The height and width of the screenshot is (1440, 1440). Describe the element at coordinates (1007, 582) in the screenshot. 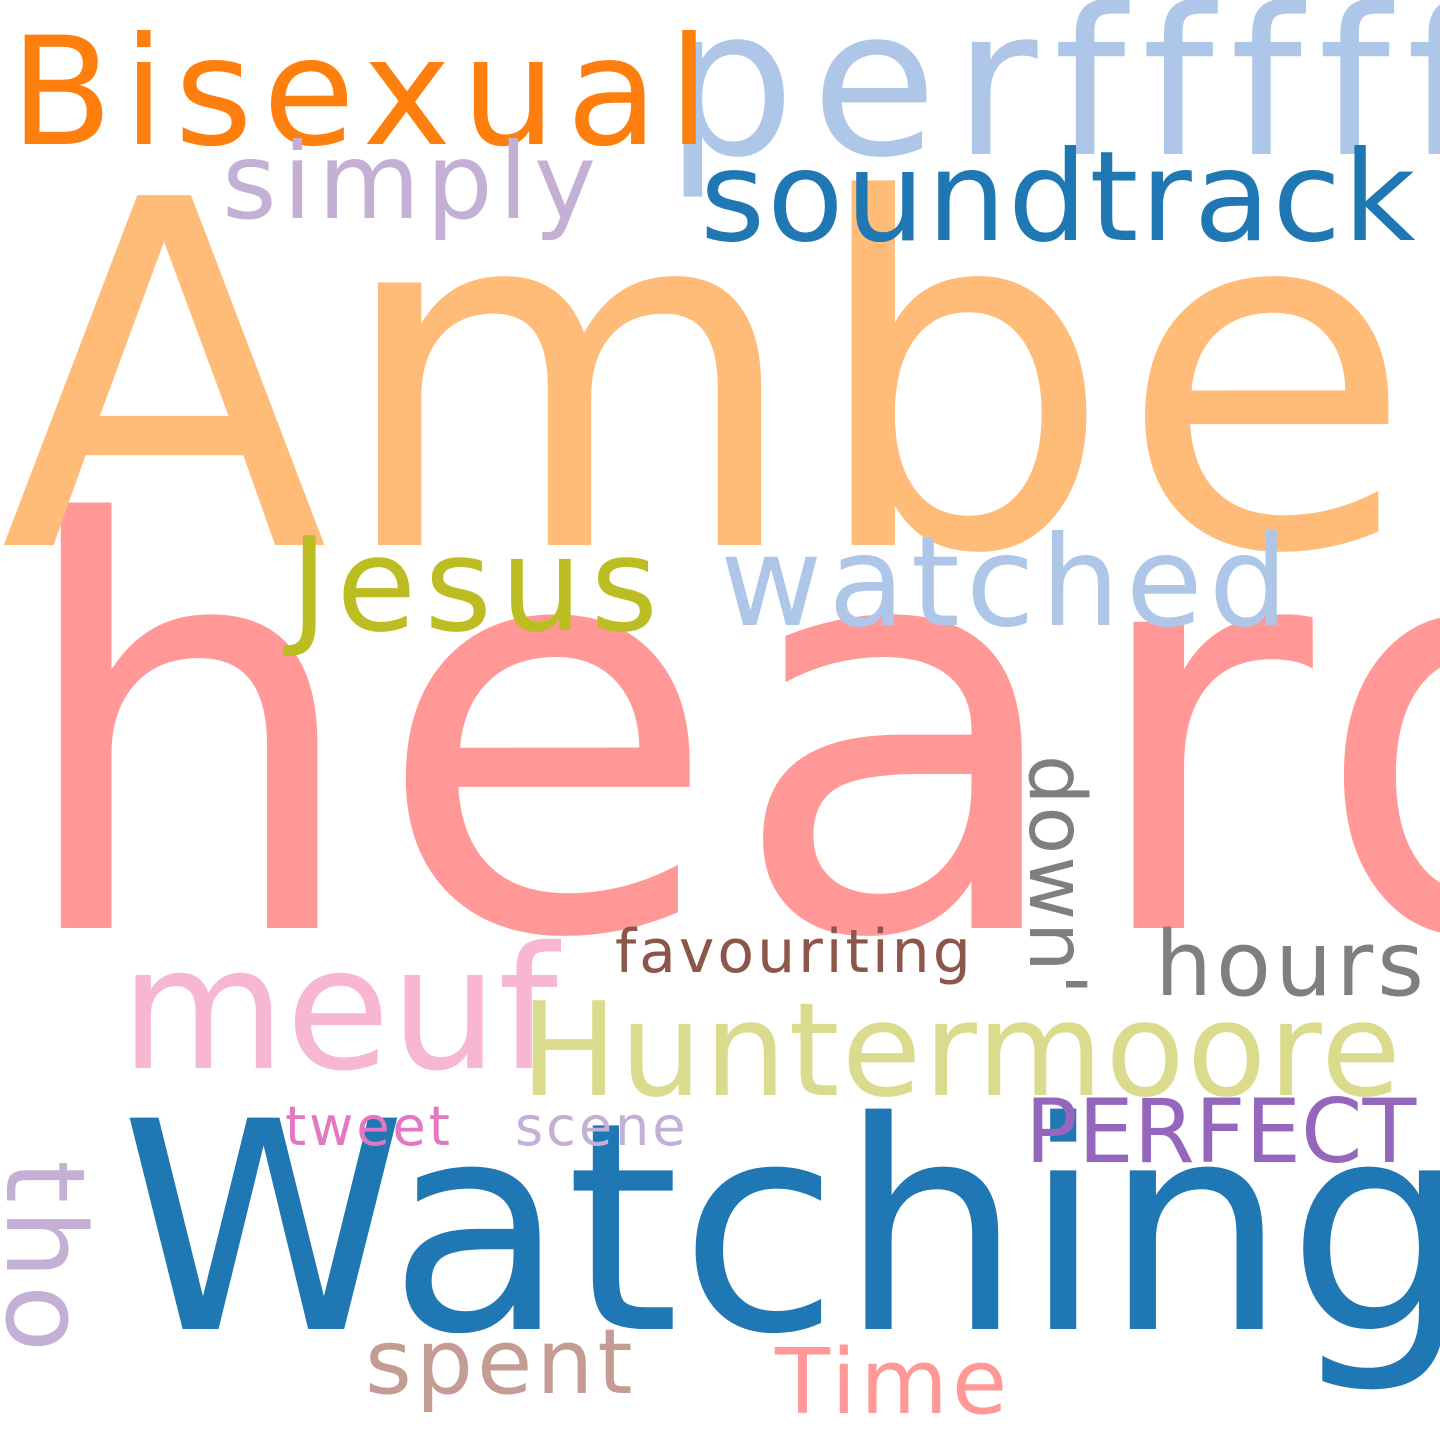

I see `word-watched: watched` at that location.